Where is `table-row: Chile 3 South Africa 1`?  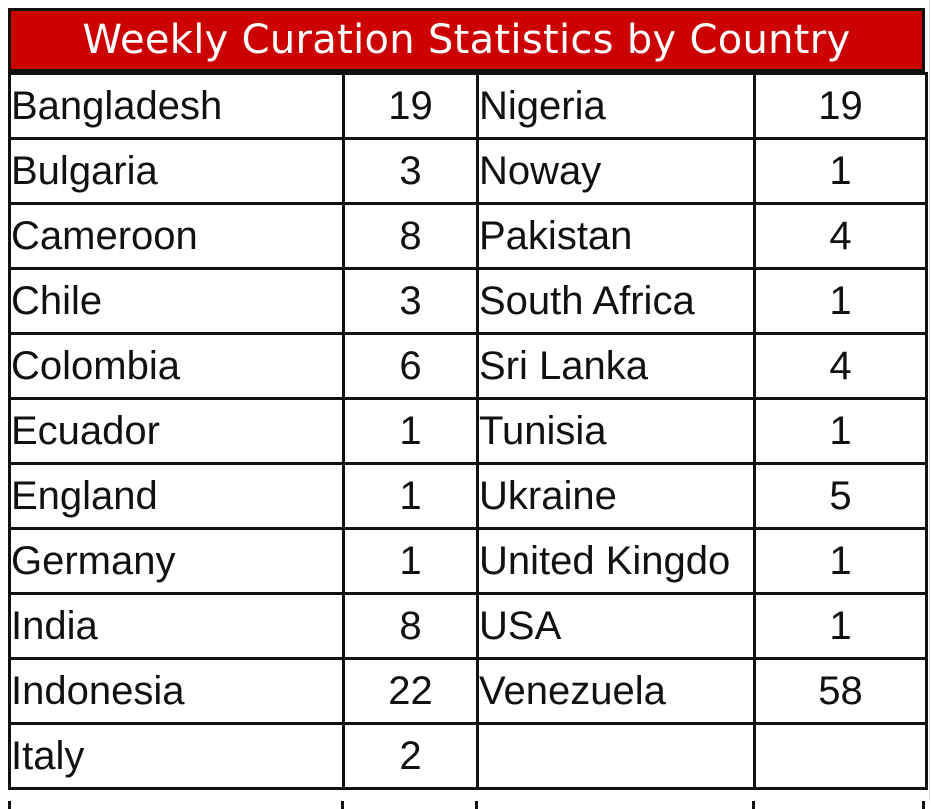 table-row: Chile 3 South Africa 1 is located at coordinates (468, 301).